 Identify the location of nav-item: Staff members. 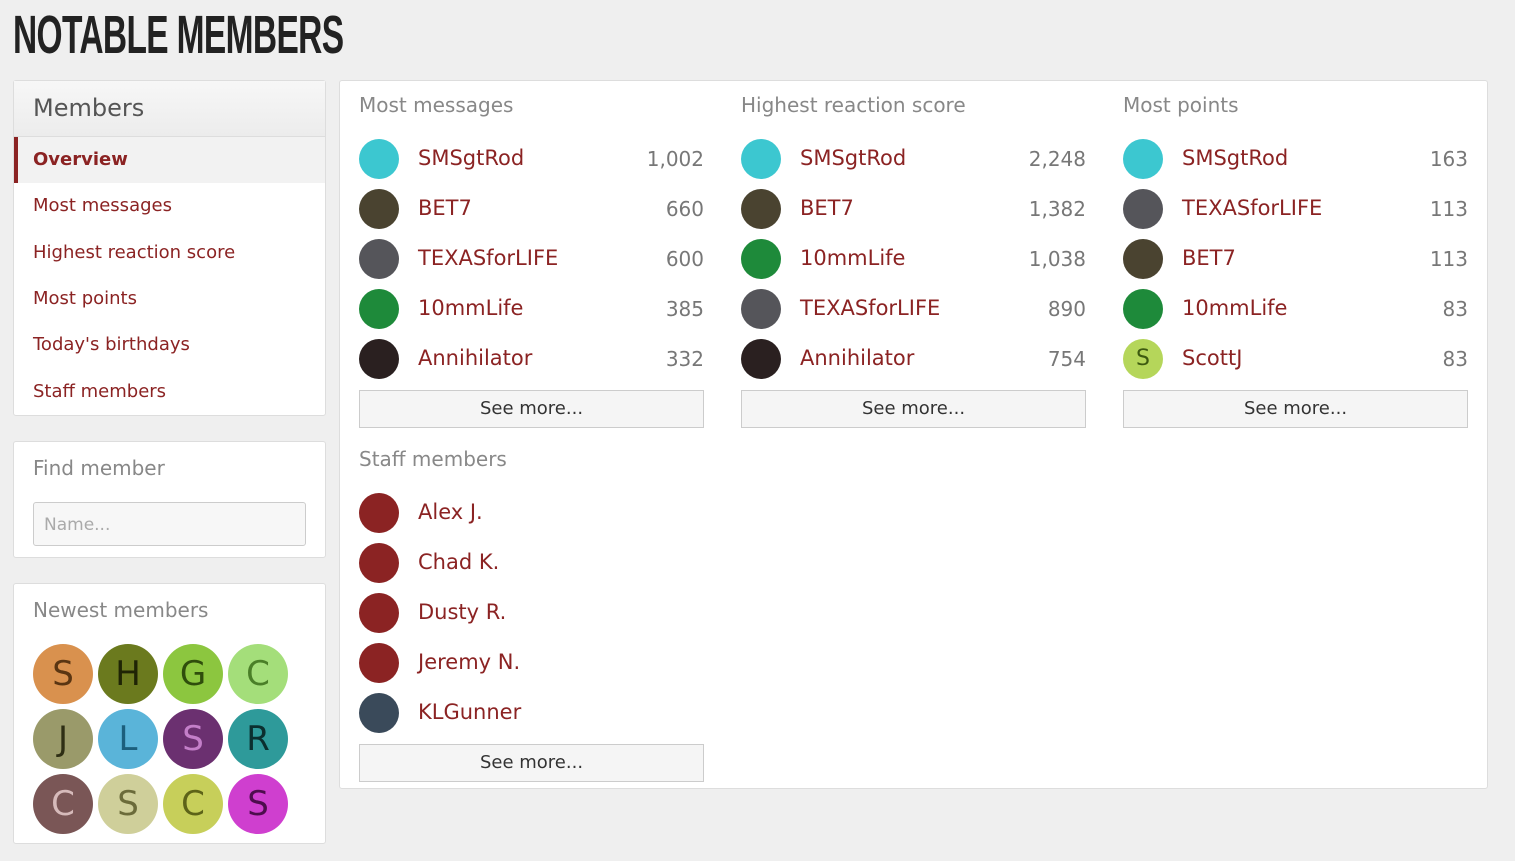
(100, 391).